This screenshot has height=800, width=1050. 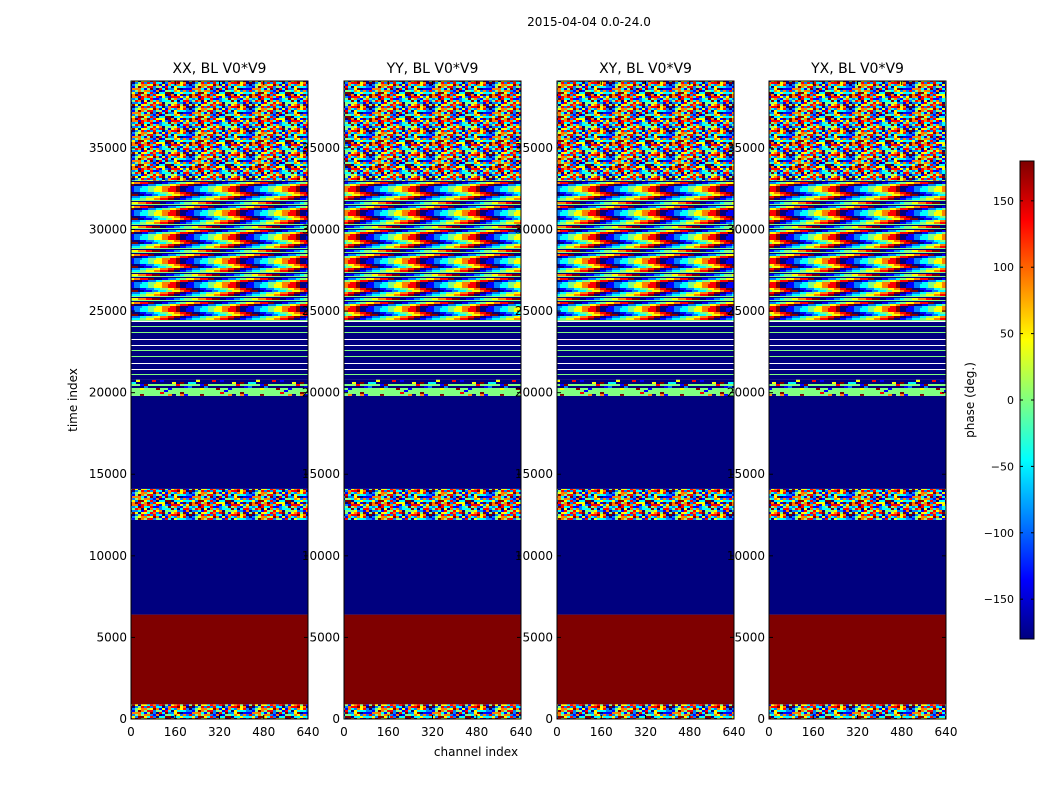 What do you see at coordinates (589, 22) in the screenshot?
I see `figure-suptitle: 2015-04-04 0.0-24.0` at bounding box center [589, 22].